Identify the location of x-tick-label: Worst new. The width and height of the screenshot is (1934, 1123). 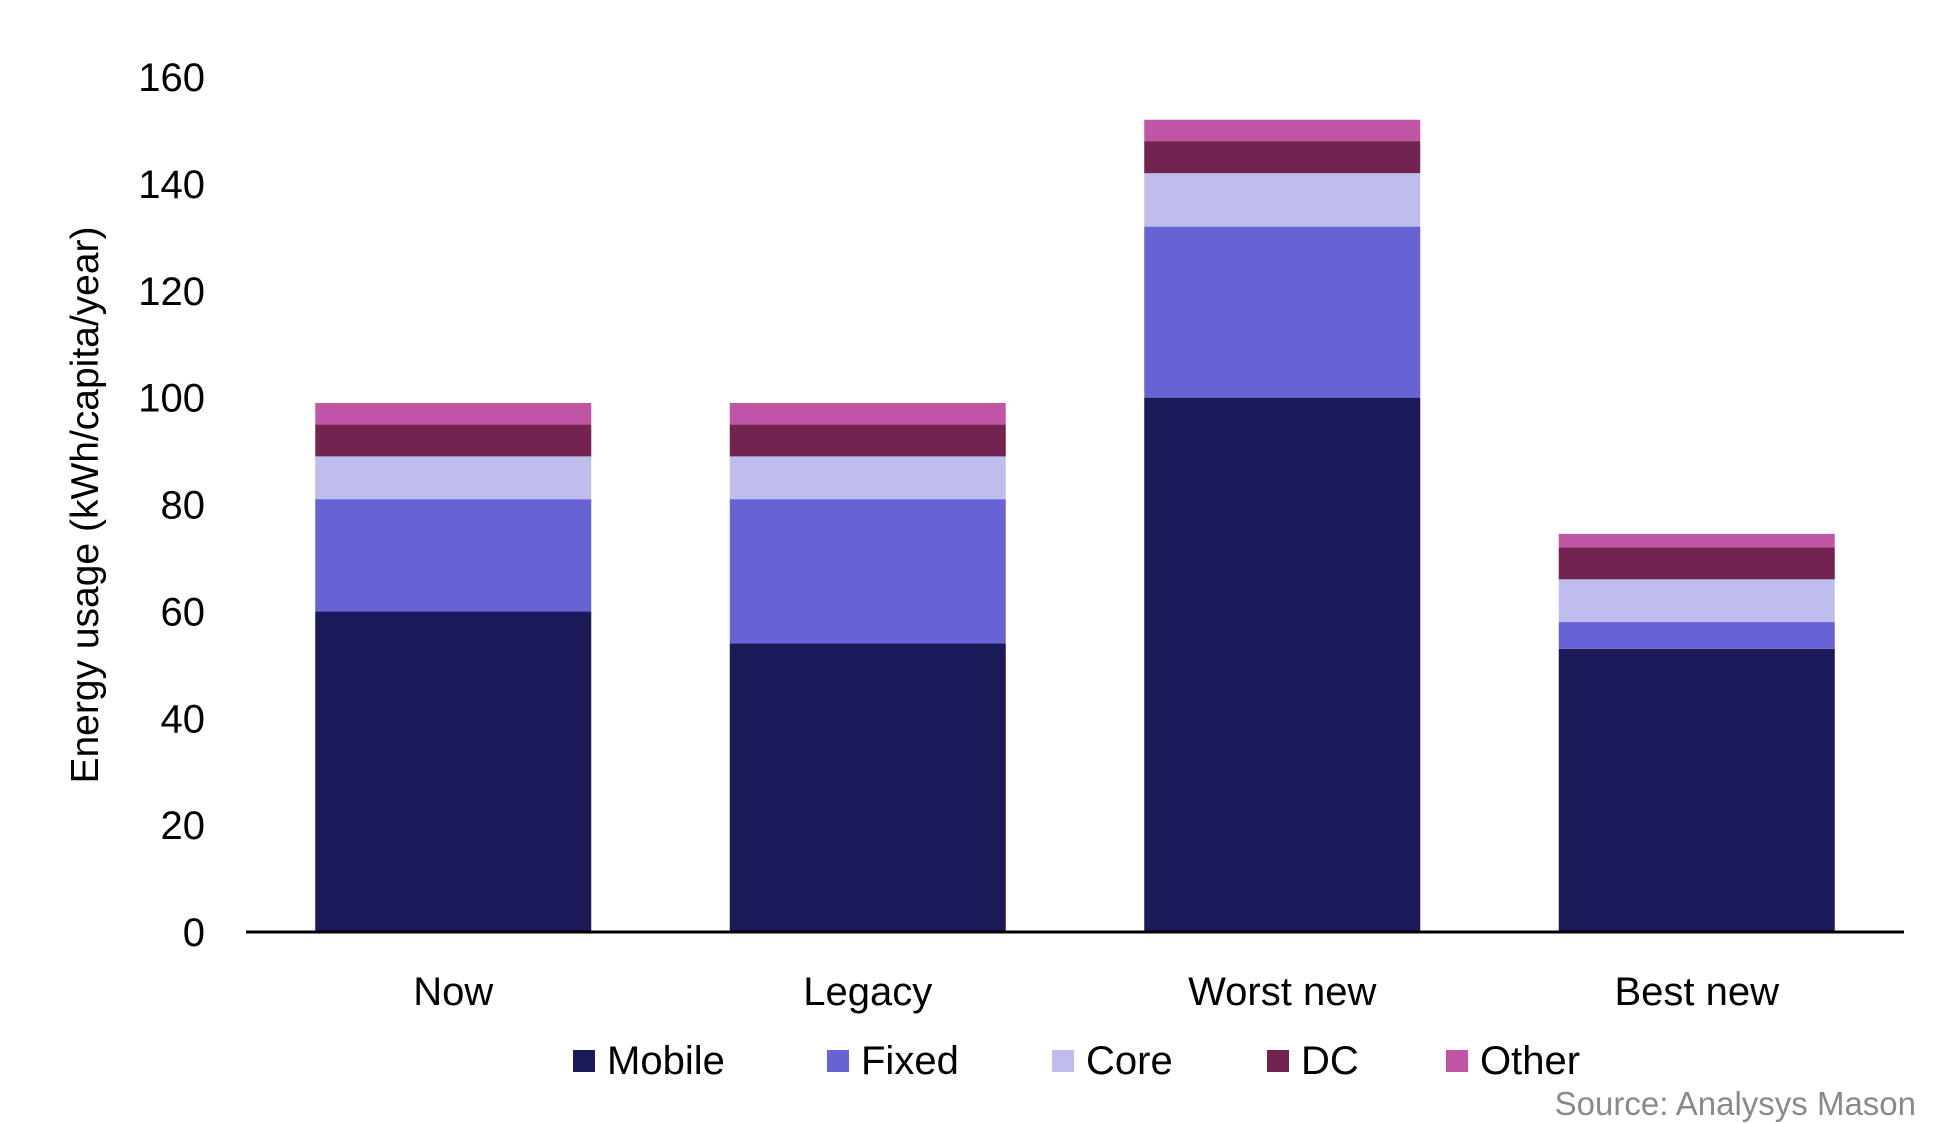
(1282, 992).